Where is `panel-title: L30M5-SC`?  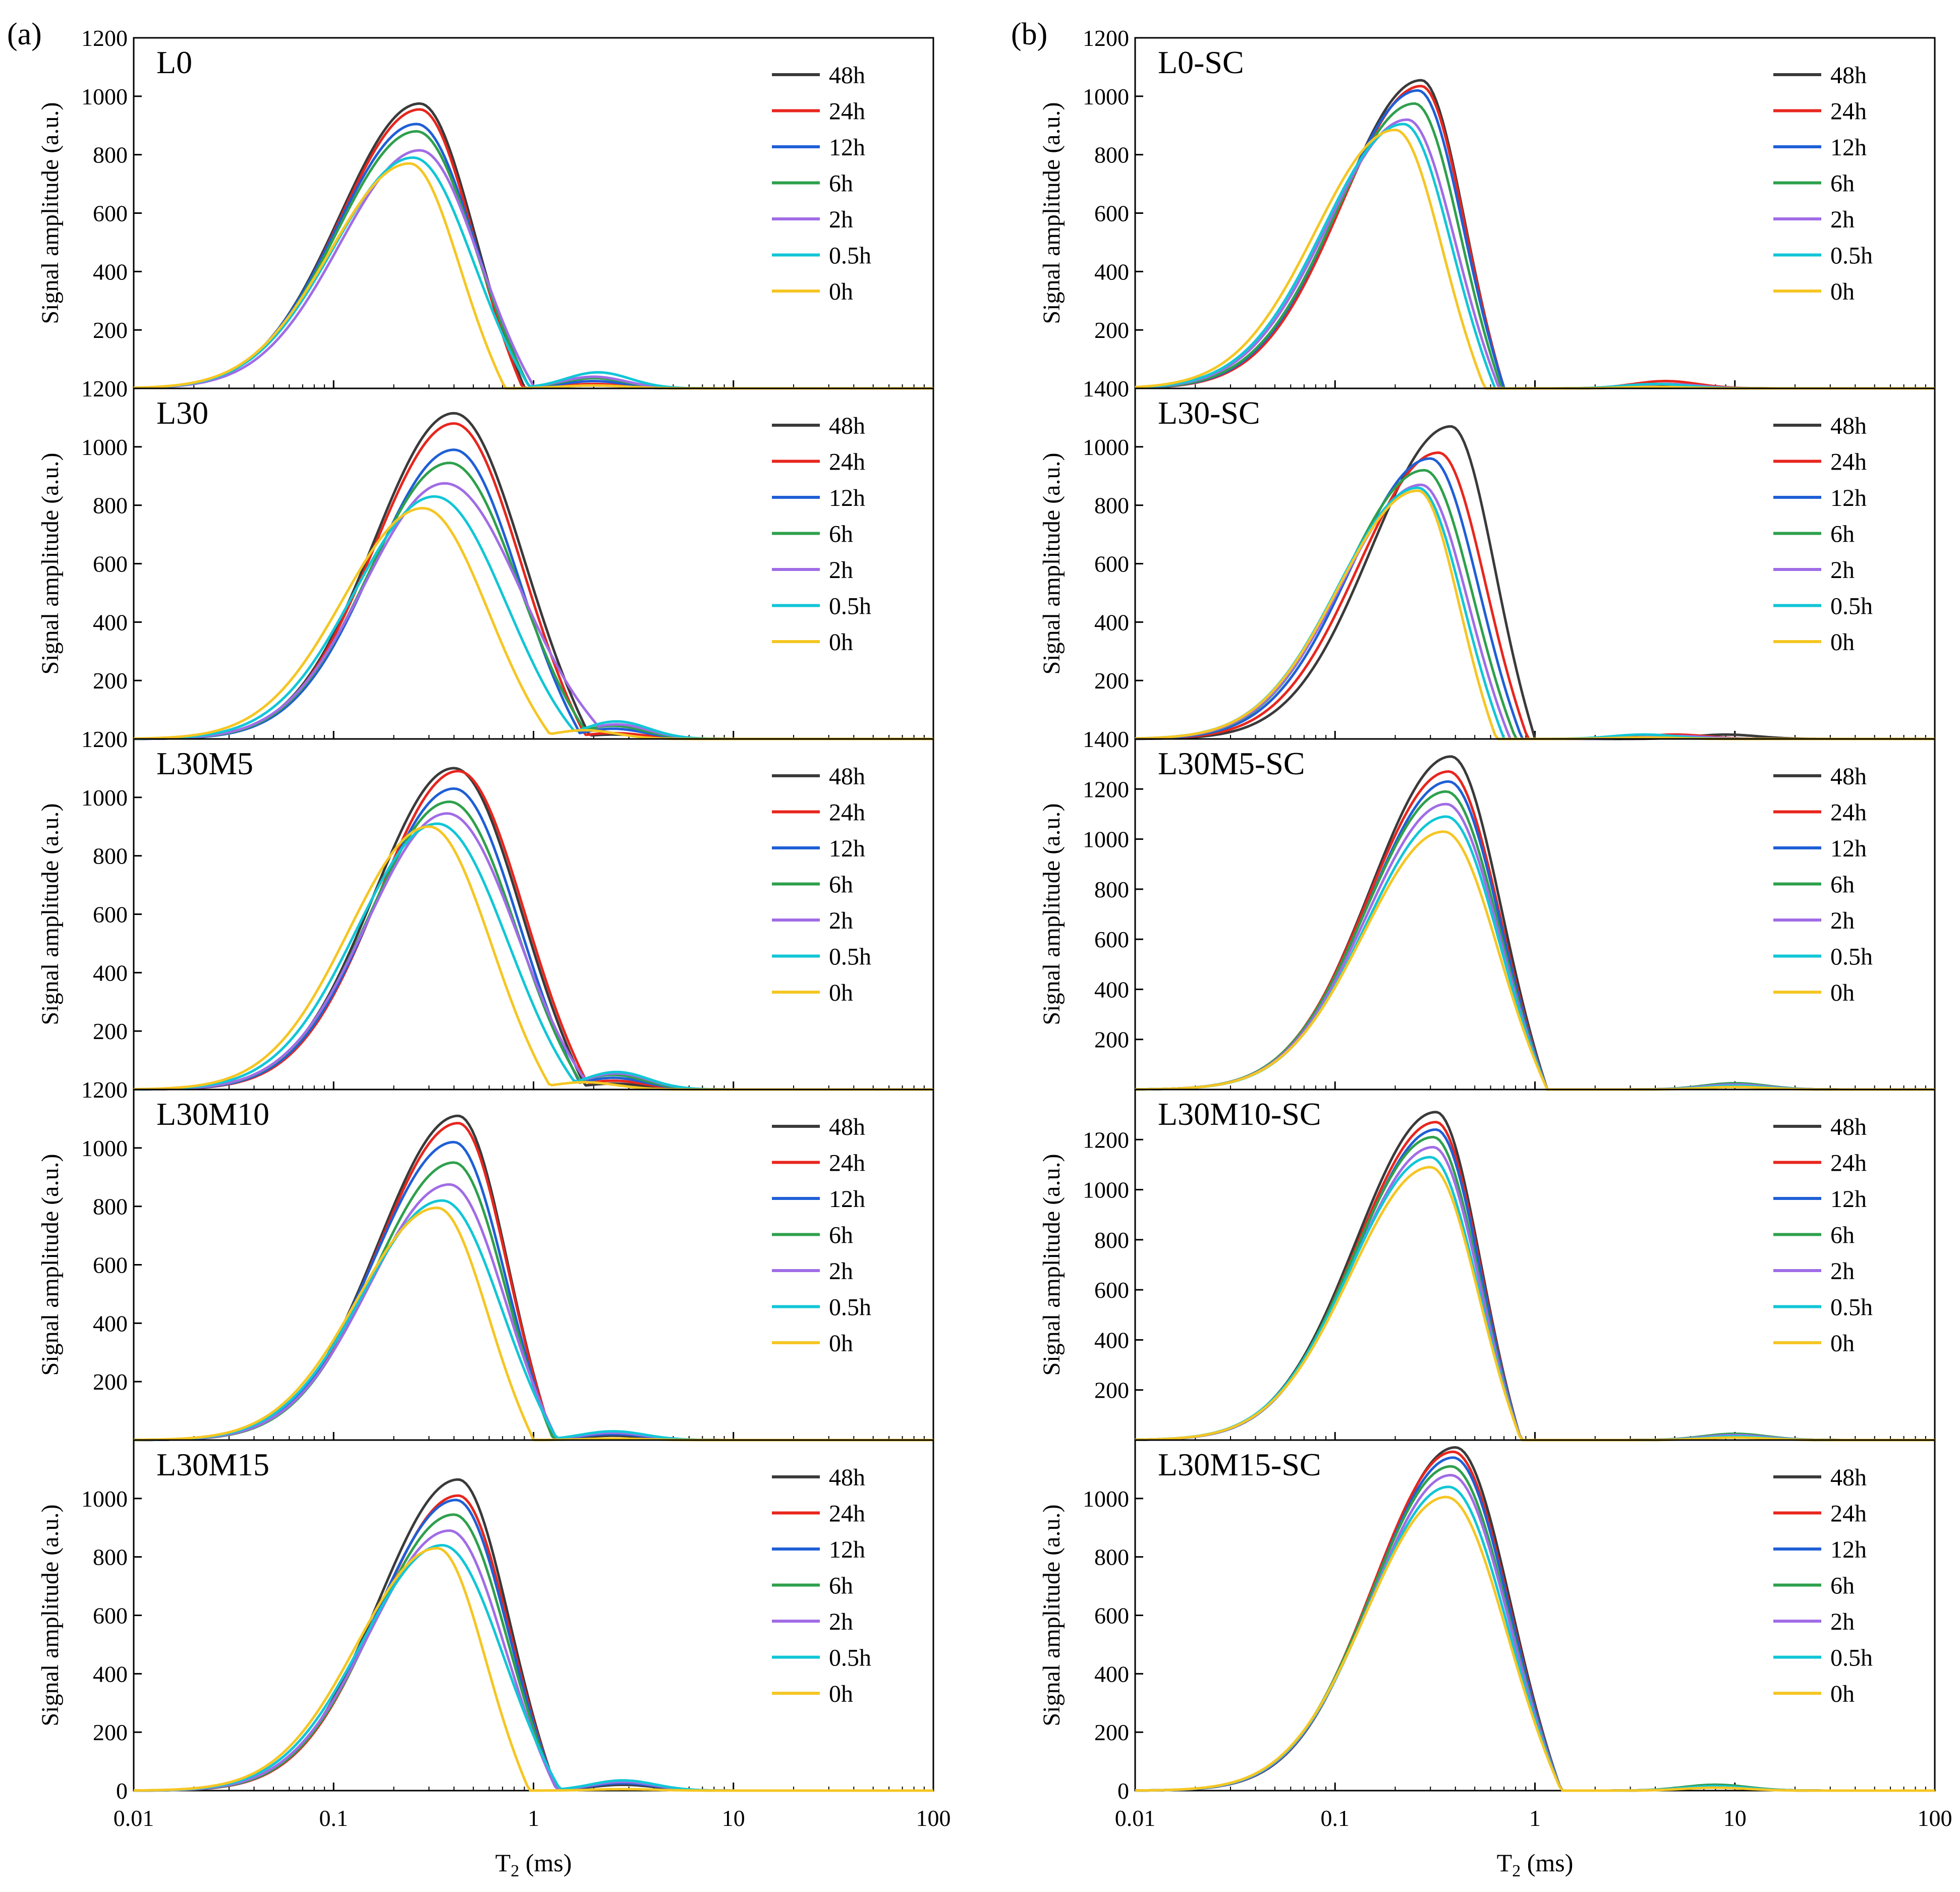
panel-title: L30M5-SC is located at coordinates (1231, 763).